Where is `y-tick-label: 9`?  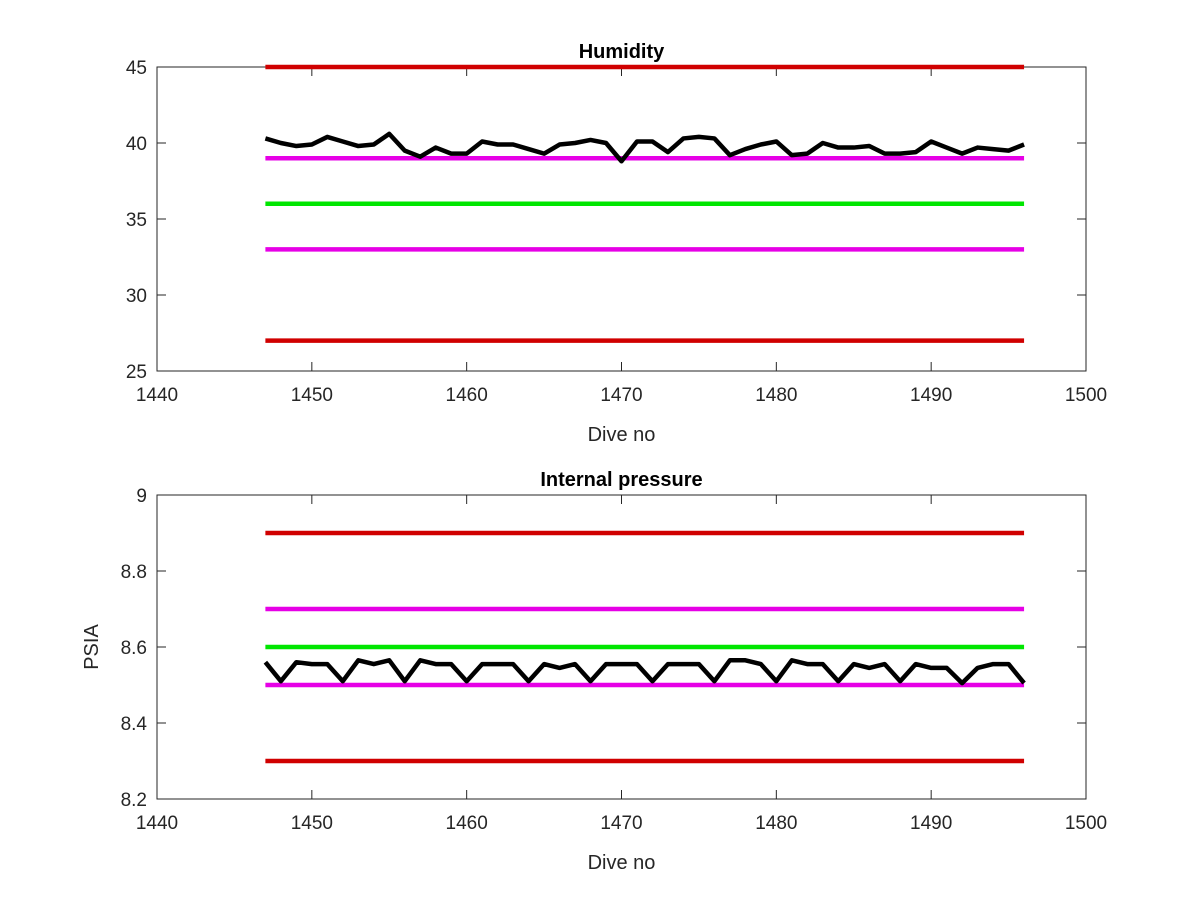 y-tick-label: 9 is located at coordinates (141, 496).